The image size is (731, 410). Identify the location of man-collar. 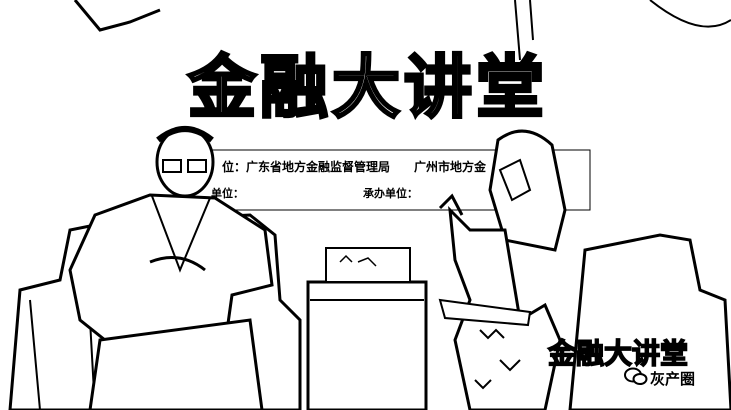
(181, 234).